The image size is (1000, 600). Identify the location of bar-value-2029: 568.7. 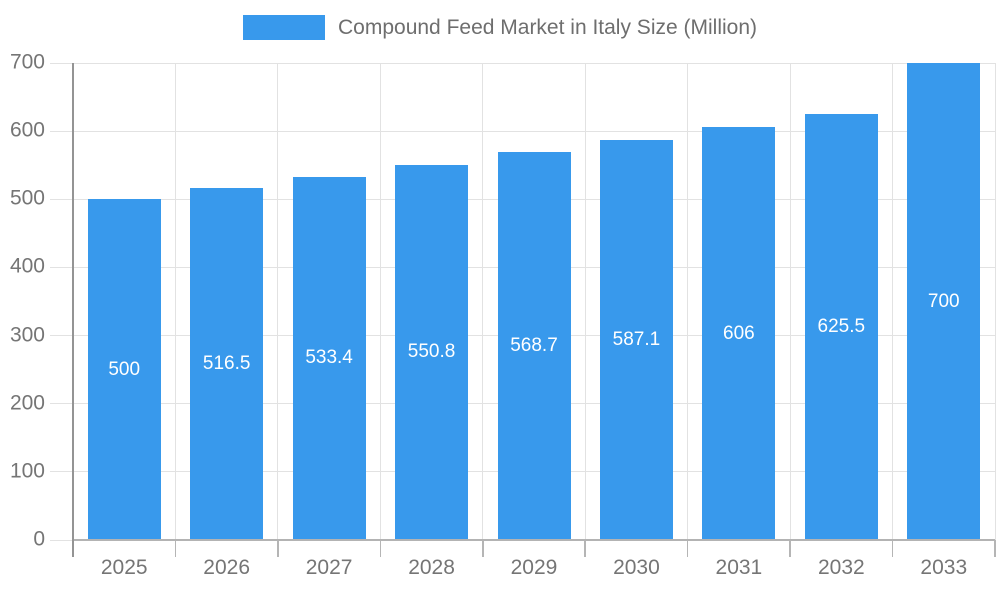
(534, 346).